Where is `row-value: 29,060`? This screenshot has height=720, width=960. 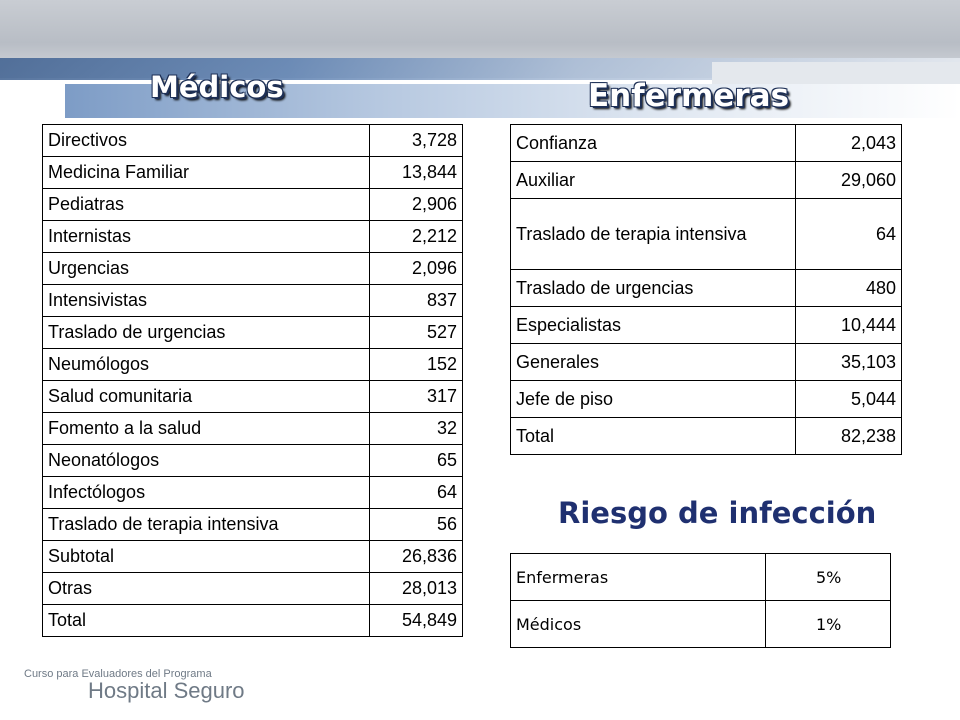 row-value: 29,060 is located at coordinates (848, 180).